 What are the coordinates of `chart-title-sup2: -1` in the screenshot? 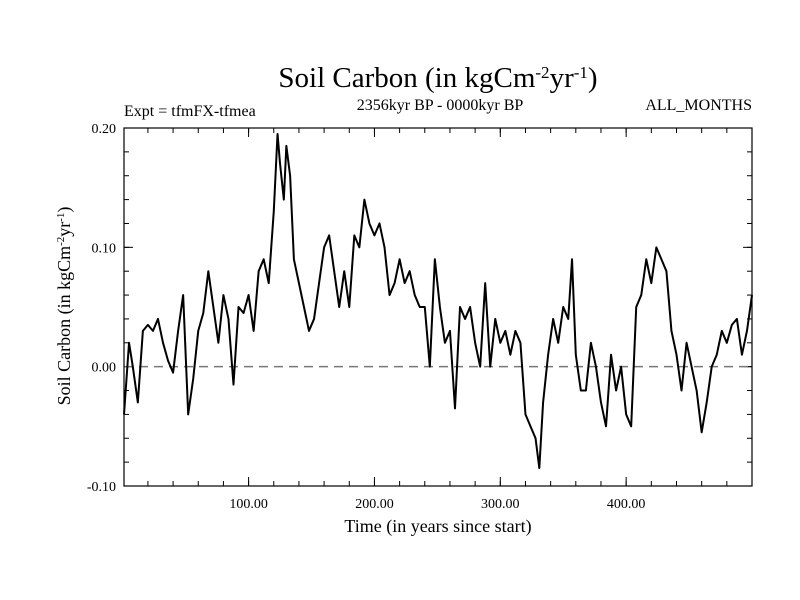 It's located at (581, 72).